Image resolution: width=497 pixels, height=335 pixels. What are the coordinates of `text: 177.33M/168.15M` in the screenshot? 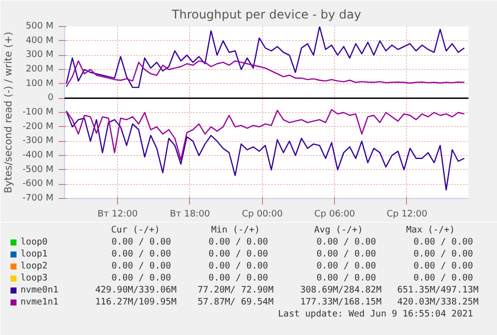 It's located at (341, 303).